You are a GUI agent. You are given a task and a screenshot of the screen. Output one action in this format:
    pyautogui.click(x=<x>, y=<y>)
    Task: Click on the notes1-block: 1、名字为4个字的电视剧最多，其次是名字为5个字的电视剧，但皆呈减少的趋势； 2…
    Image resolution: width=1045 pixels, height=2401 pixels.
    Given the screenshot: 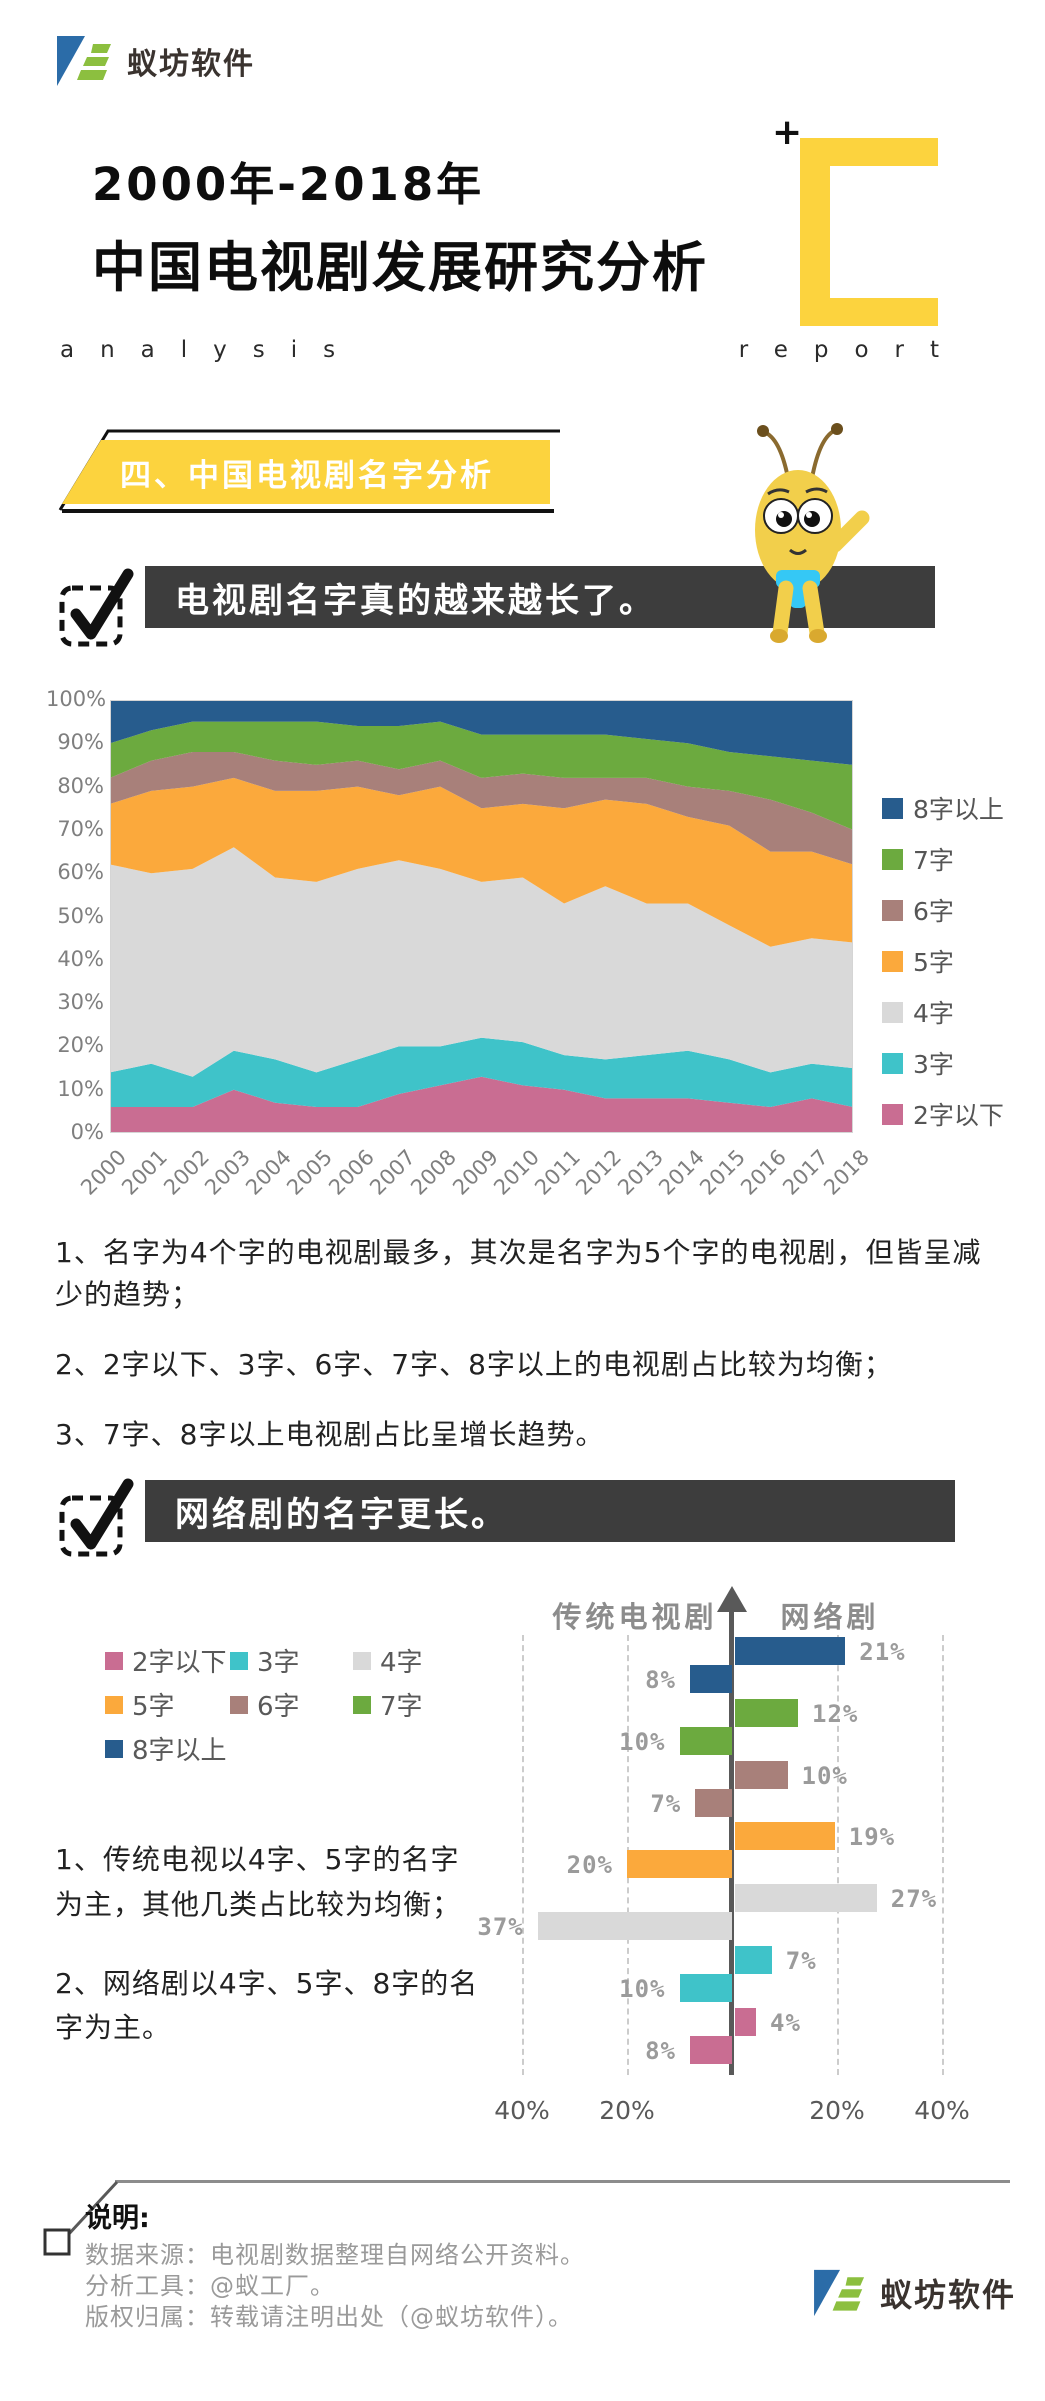 What is the action you would take?
    pyautogui.click(x=530, y=1358)
    